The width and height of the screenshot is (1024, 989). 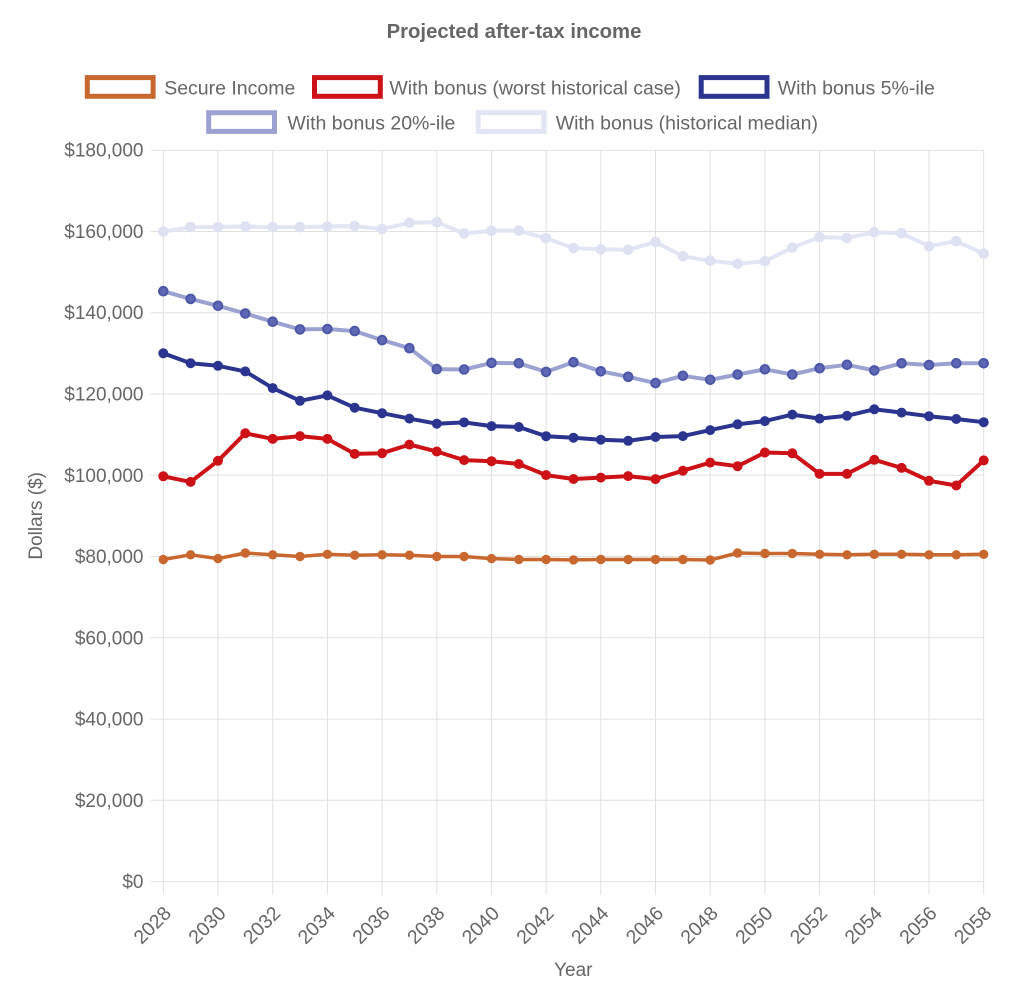 I want to click on svg-text: Dollars ($), so click(x=36, y=516).